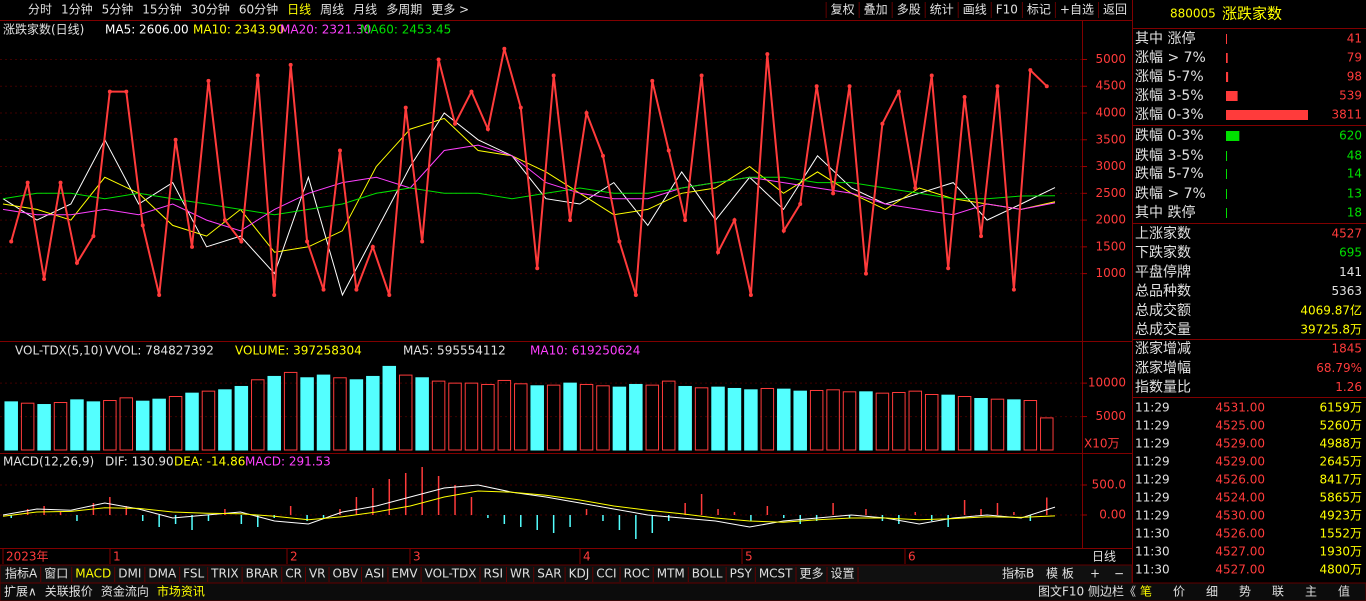  Describe the element at coordinates (129, 574) in the screenshot. I see `indicator-tab: DMI` at that location.